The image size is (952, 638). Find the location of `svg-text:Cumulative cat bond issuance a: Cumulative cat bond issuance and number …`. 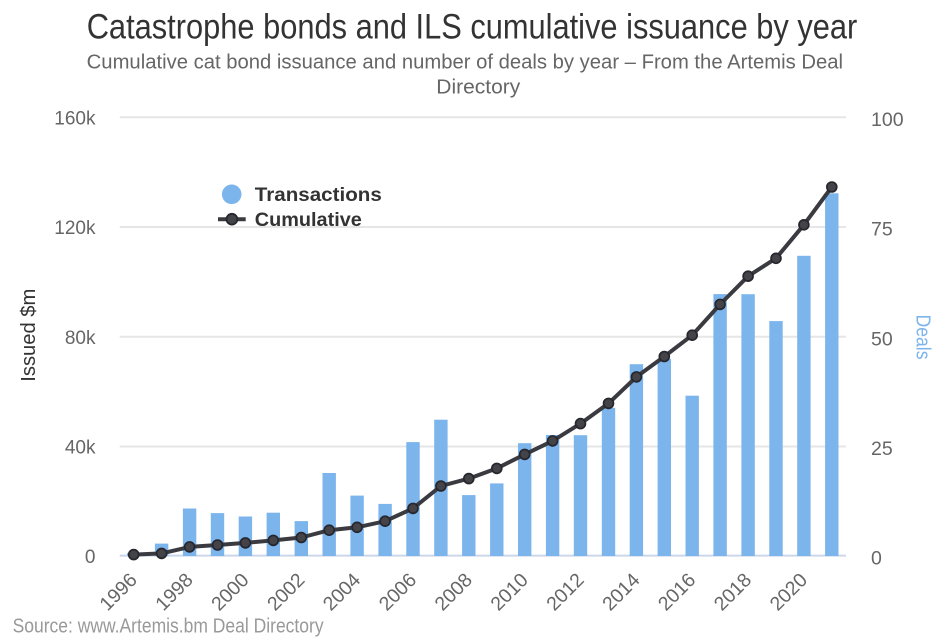

svg-text:Cumulative cat bond issuance a: Cumulative cat bond issuance and number … is located at coordinates (465, 63).